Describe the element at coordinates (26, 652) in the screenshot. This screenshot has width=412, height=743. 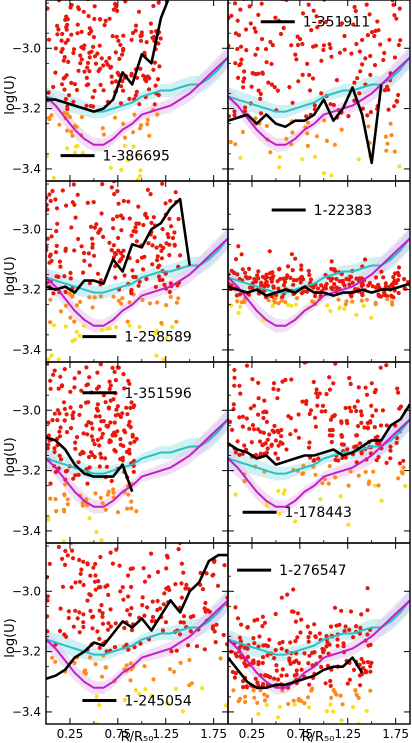
I see `y-tick-label: −3.2` at that location.